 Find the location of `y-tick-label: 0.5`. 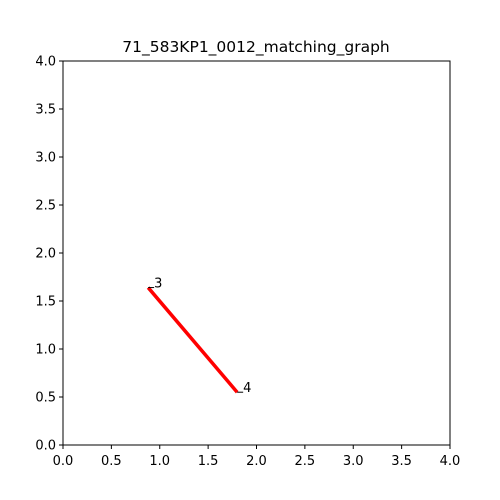

y-tick-label: 0.5 is located at coordinates (45, 398).